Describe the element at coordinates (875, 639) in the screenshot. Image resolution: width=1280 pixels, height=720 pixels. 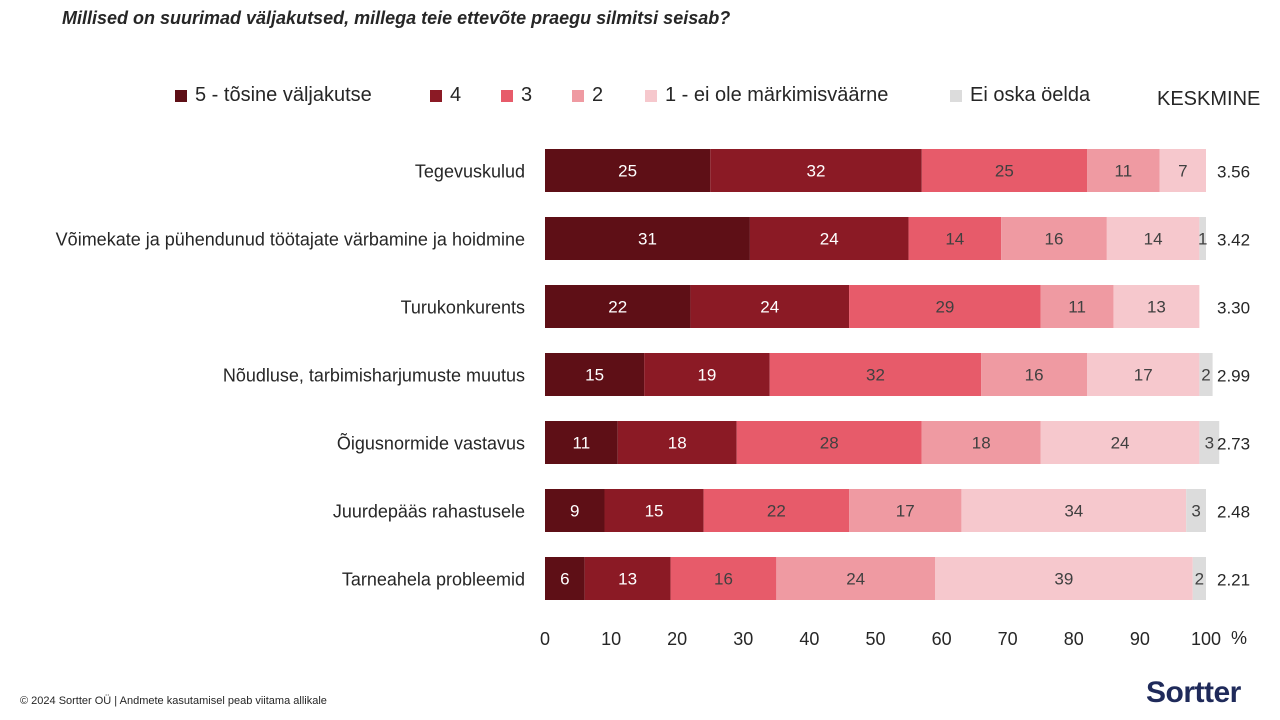
I see `x-tick-label: 50` at that location.